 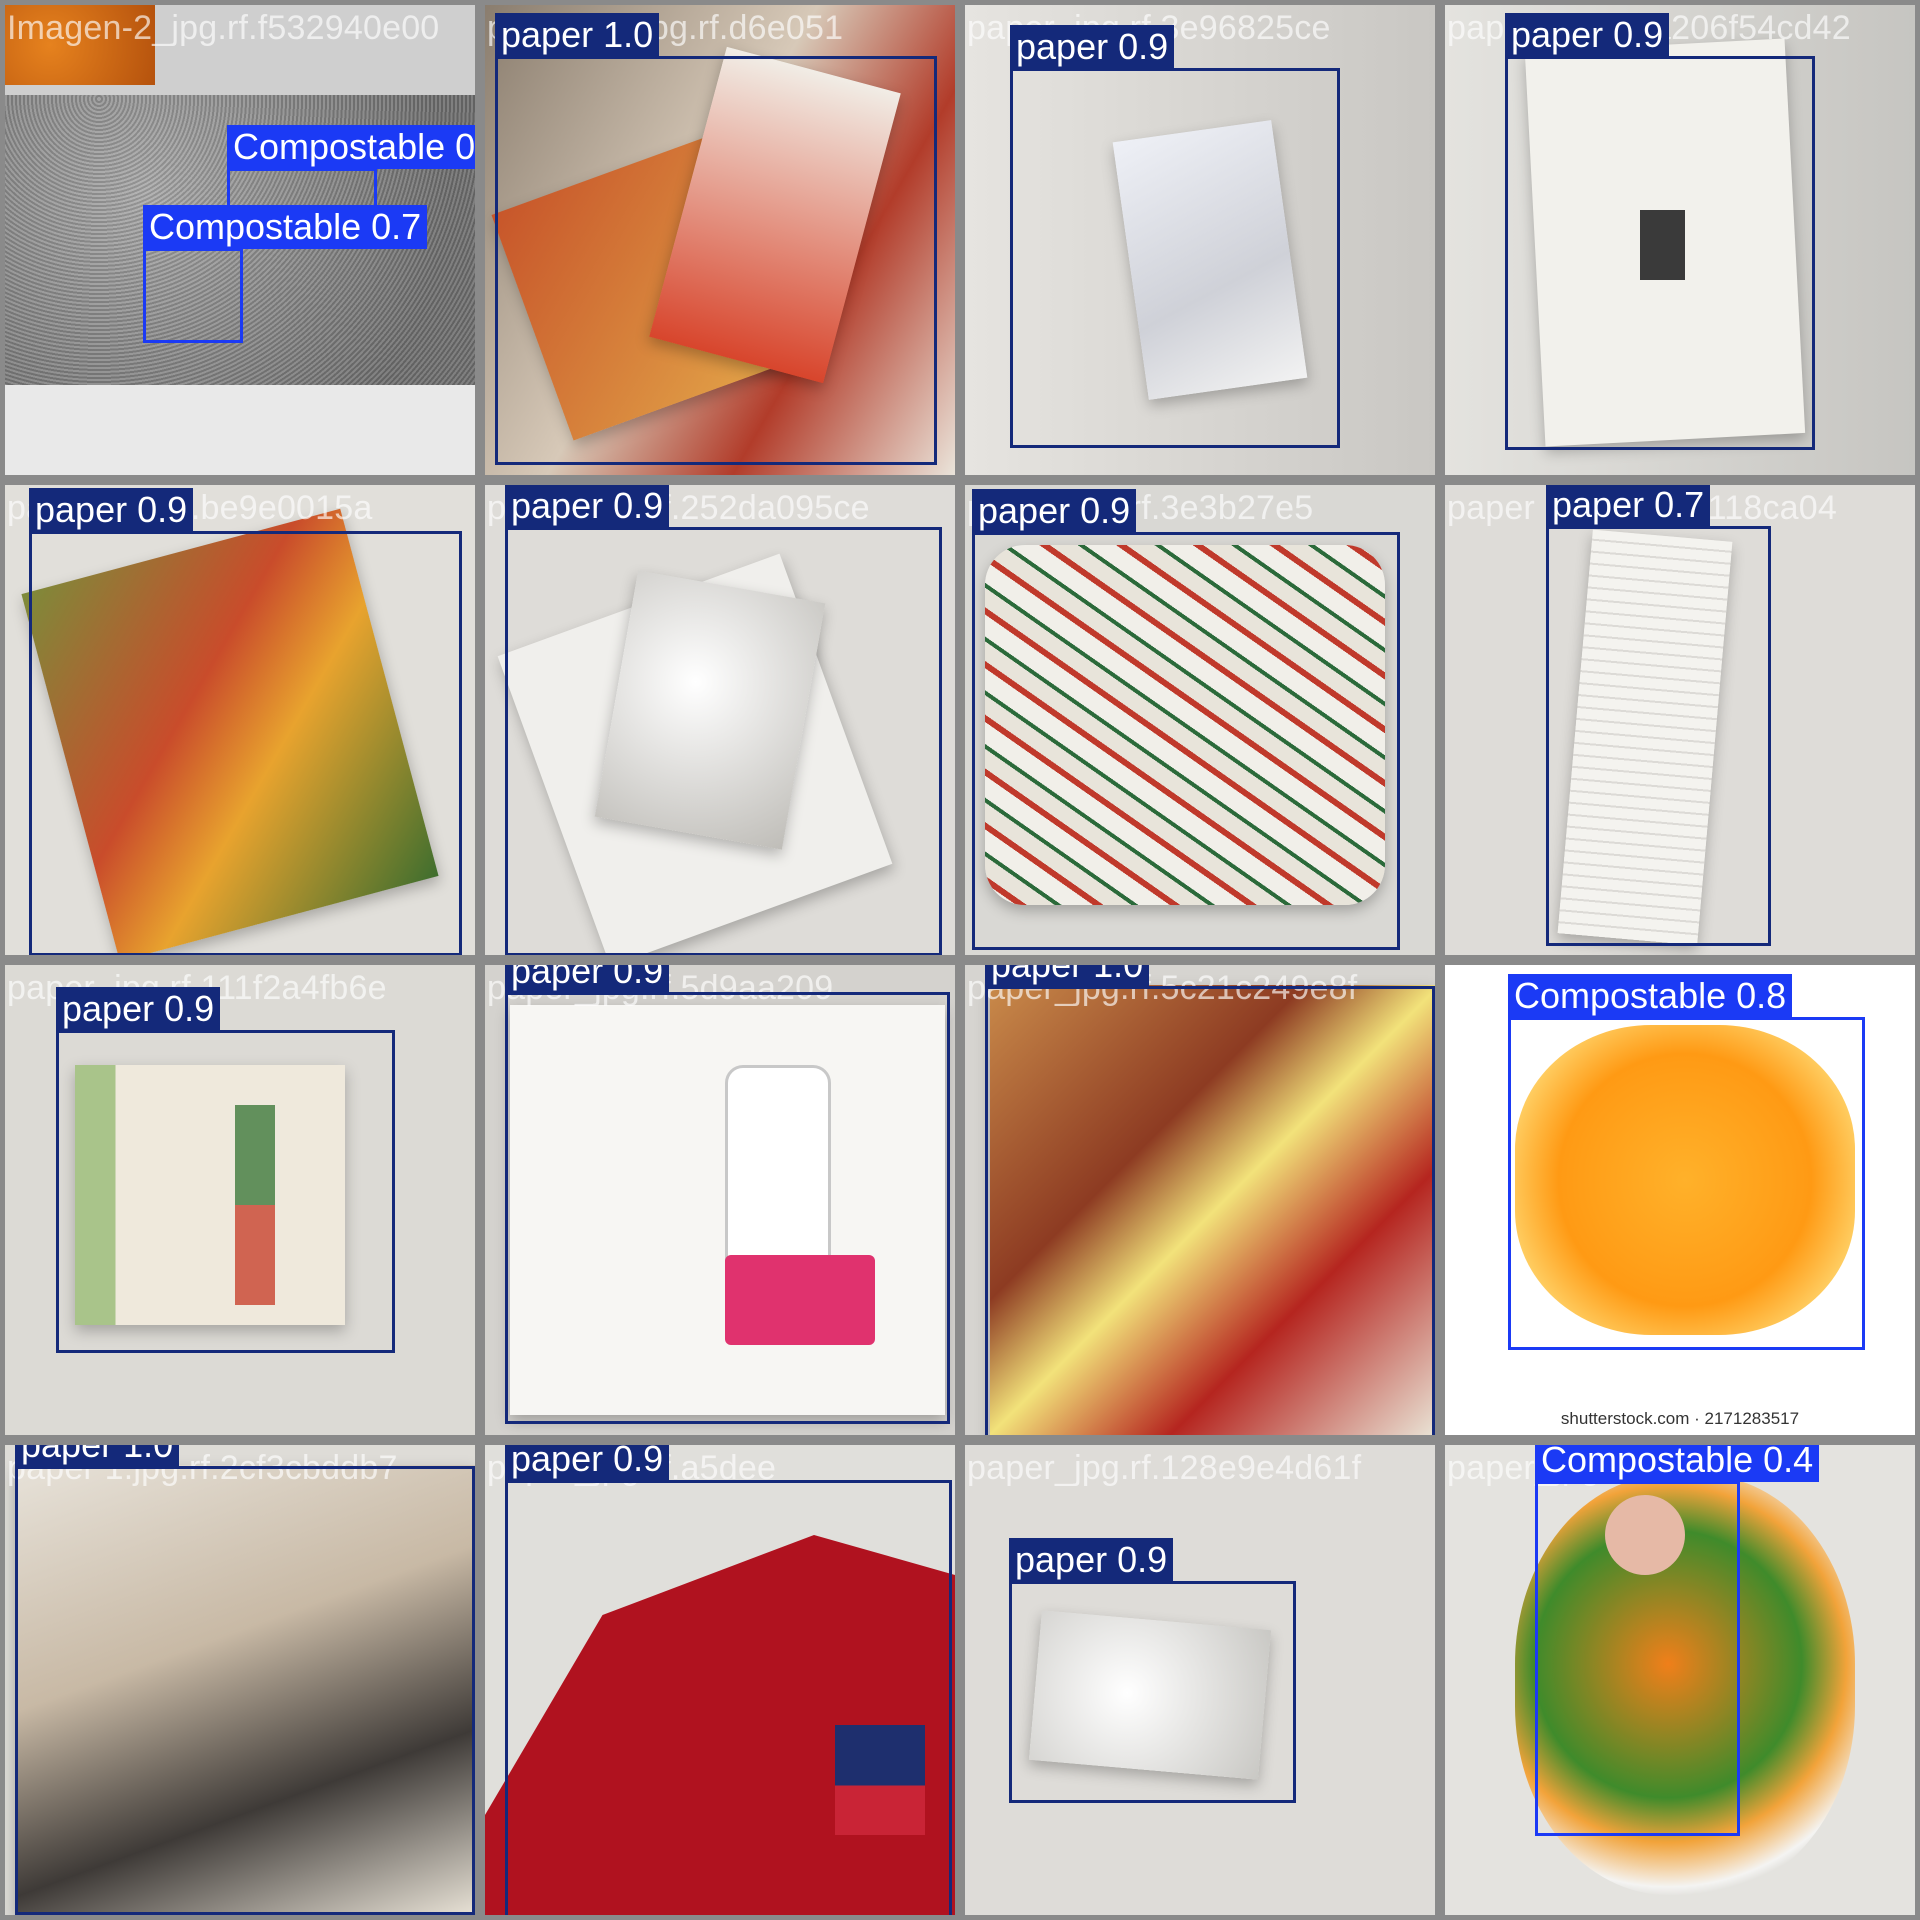 I want to click on image-tile: paper_jpg.rf.be9e0015apaper 0.9, so click(x=240, y=720).